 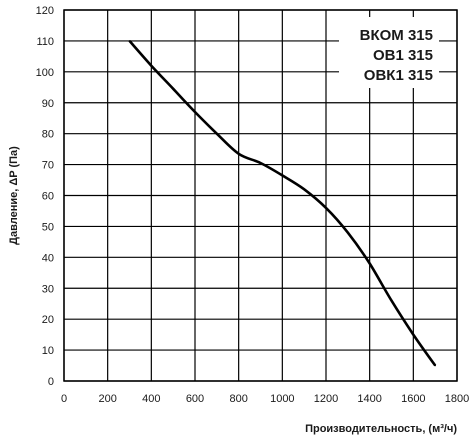 I want to click on x-tick-label: 1000, so click(x=282, y=399).